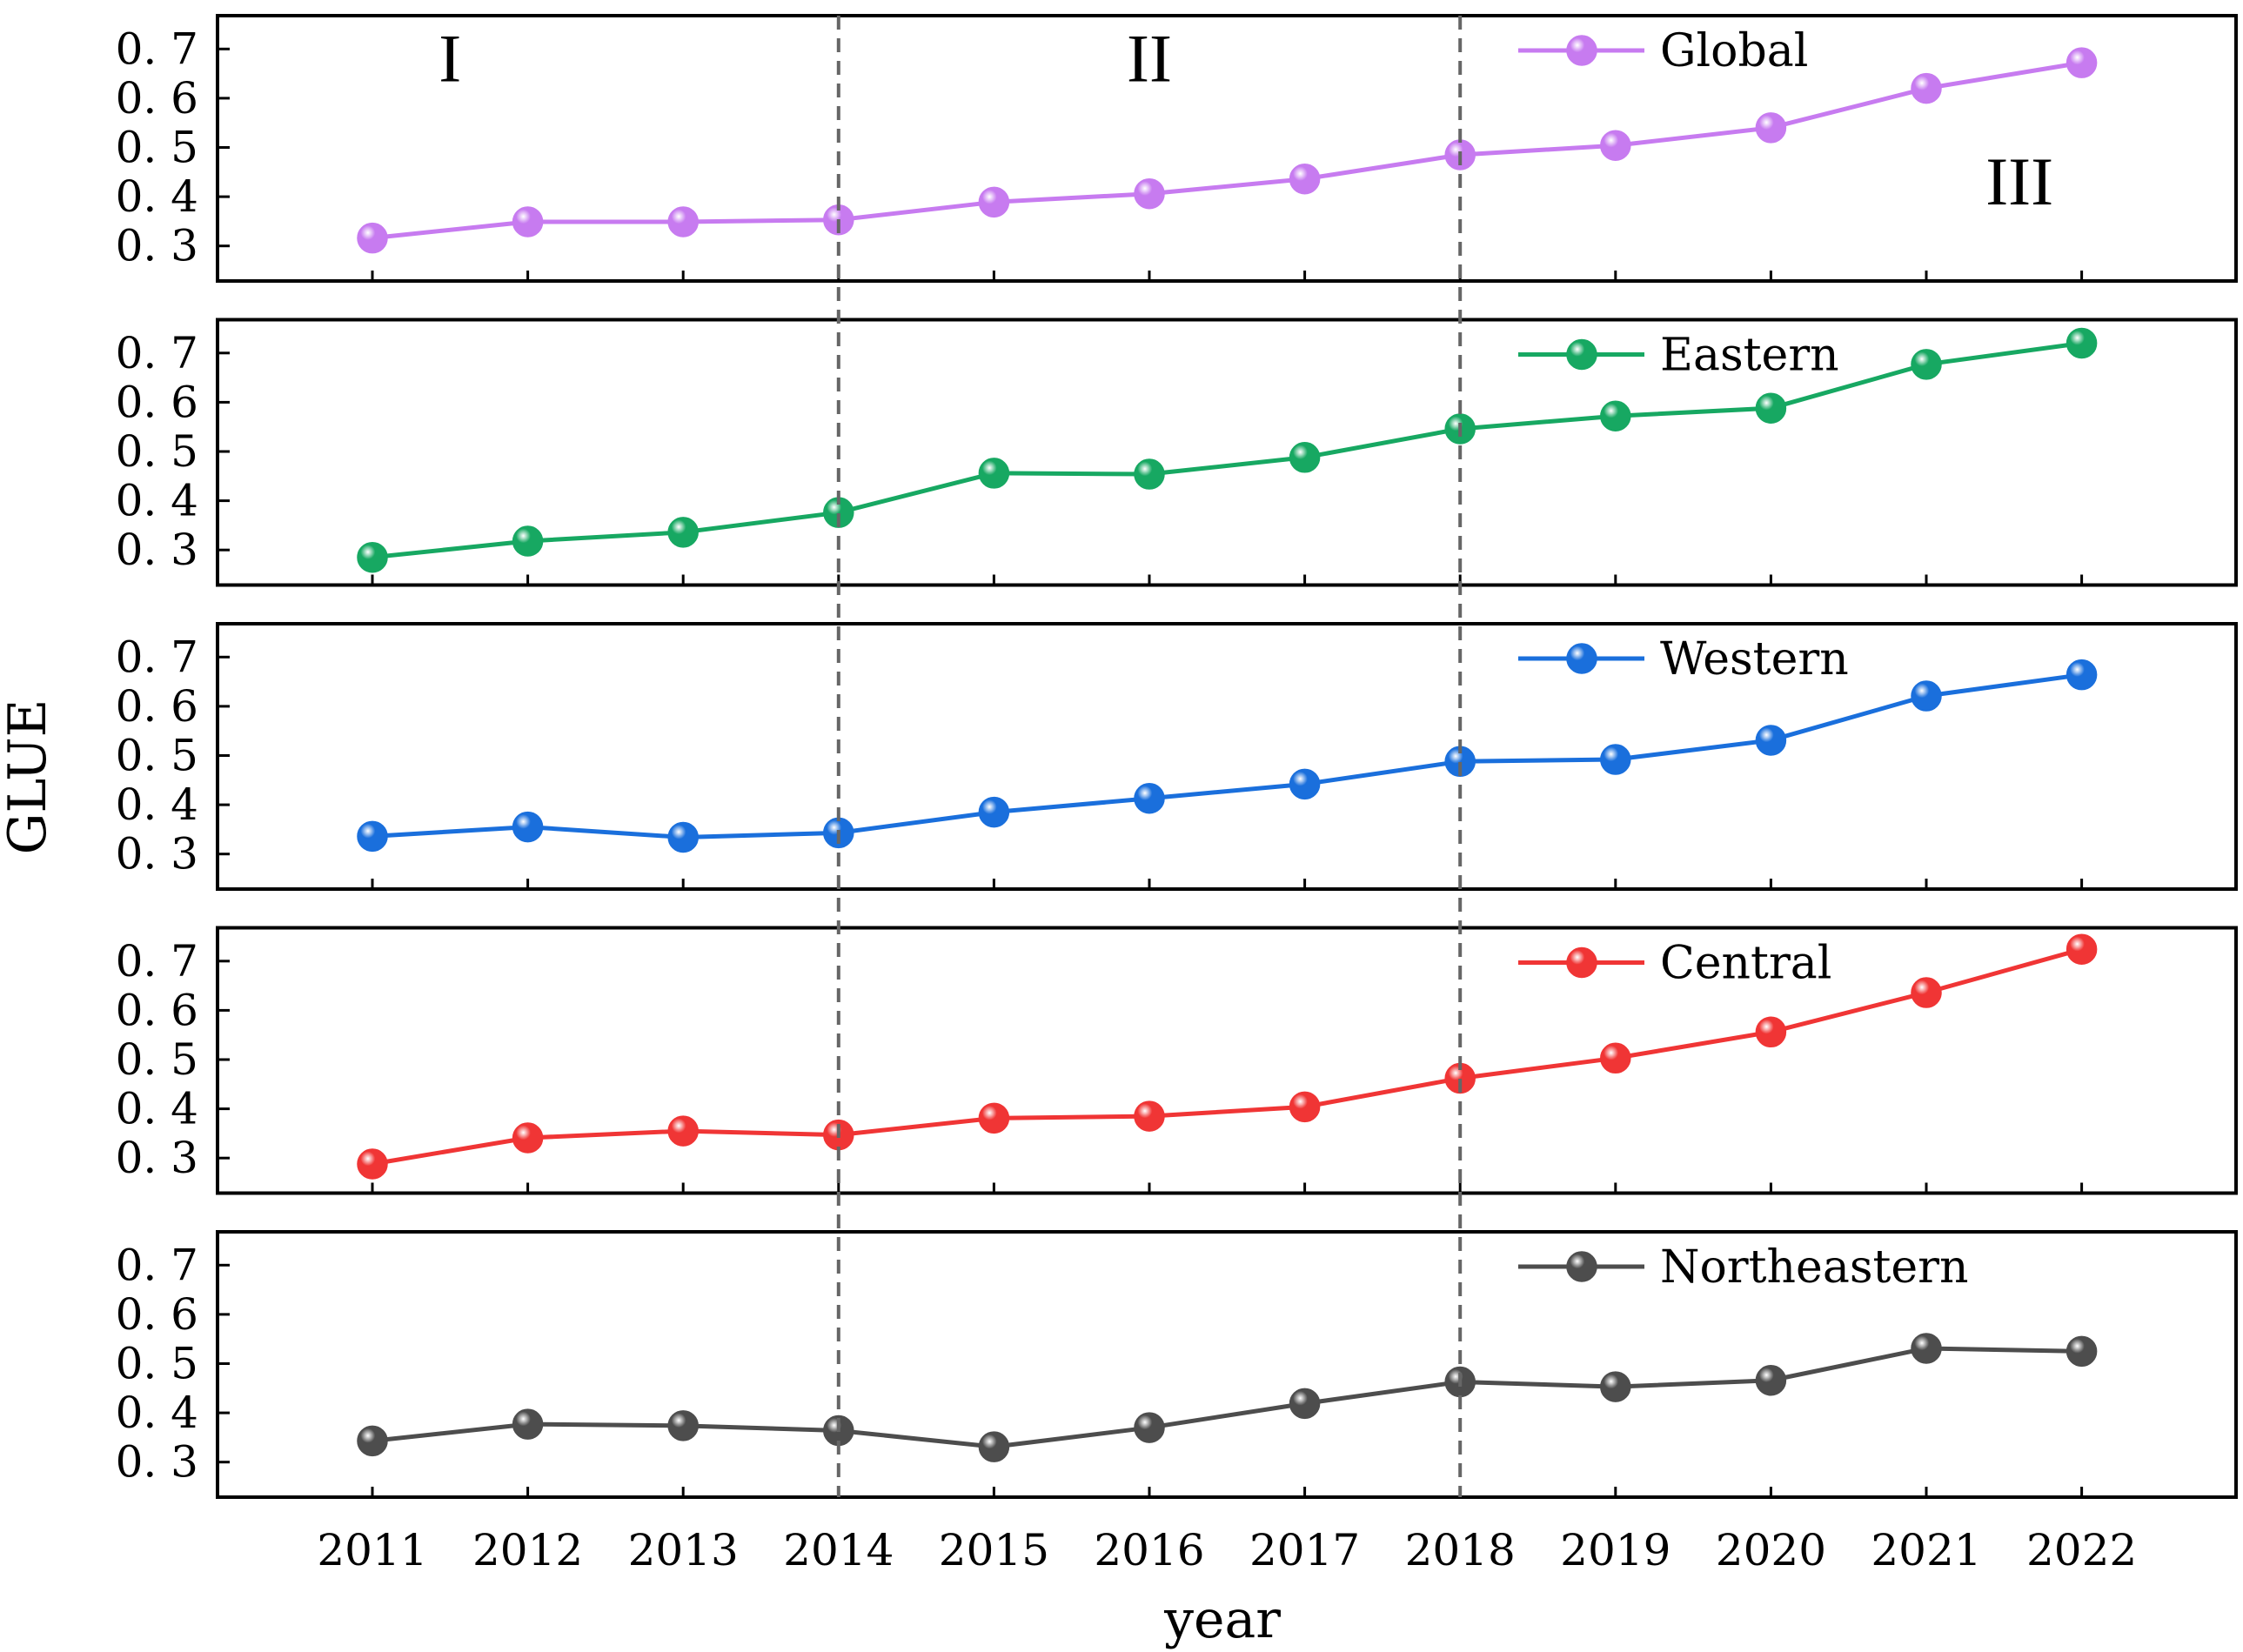 Image resolution: width=2243 pixels, height=1652 pixels. What do you see at coordinates (1926, 992) in the screenshot?
I see `data-point-central-2021` at bounding box center [1926, 992].